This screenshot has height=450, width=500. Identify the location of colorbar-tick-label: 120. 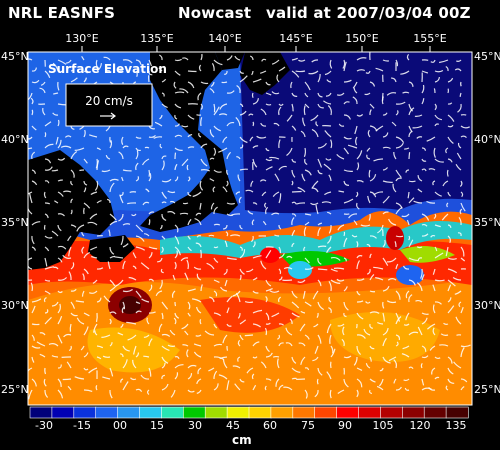
(420, 425).